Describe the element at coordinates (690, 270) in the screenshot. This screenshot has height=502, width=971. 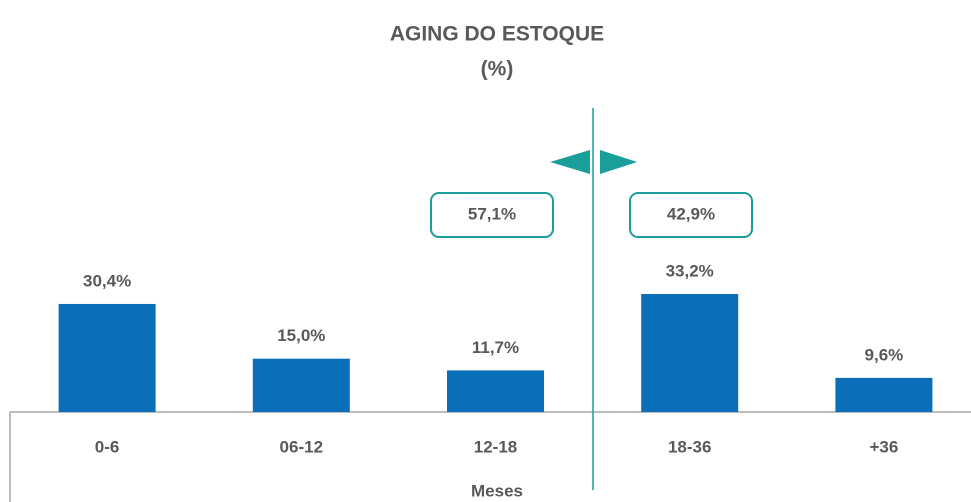
I see `value-label: 33,2%` at that location.